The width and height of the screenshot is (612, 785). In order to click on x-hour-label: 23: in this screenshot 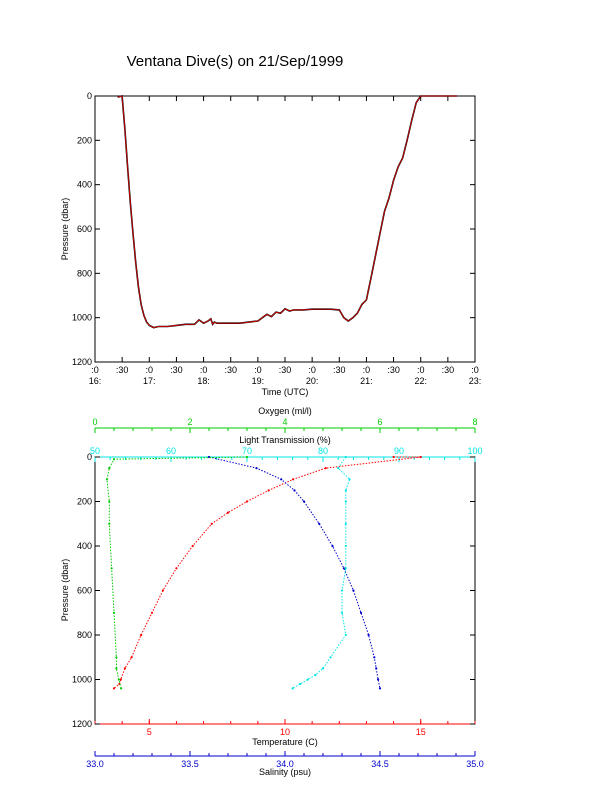, I will do `click(475, 381)`.